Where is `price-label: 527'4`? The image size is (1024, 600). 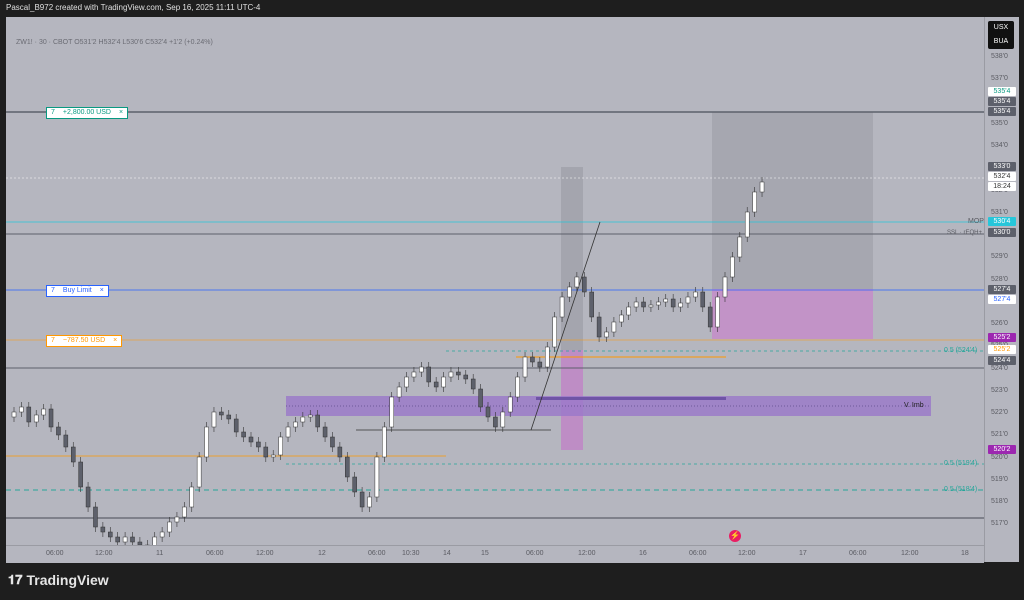
price-label: 527'4 is located at coordinates (1002, 289).